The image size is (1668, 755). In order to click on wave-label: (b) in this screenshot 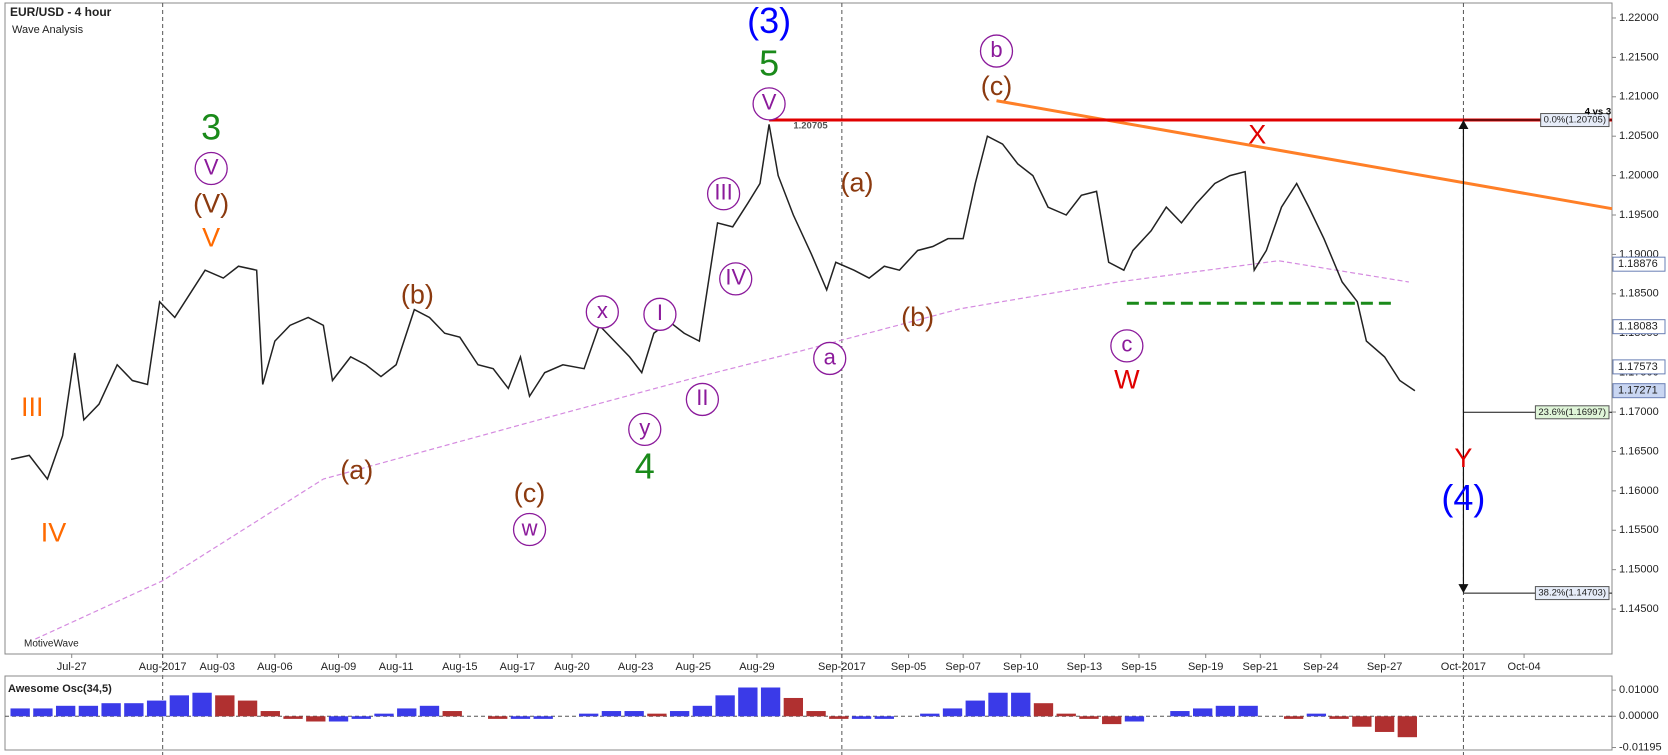, I will do `click(417, 294)`.